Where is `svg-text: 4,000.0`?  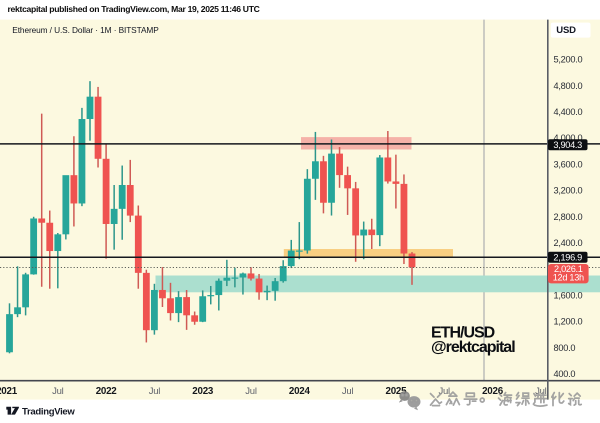
svg-text: 4,000.0 is located at coordinates (568, 138).